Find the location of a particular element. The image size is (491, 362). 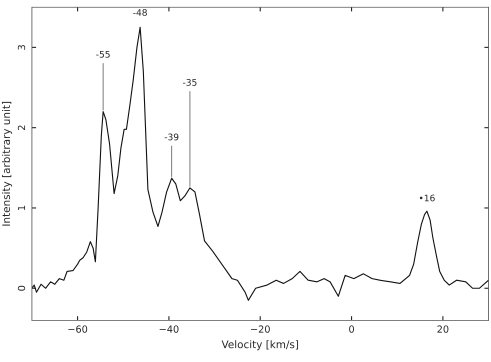

y-axis-title: Intensity [arbitrary unit] is located at coordinates (7, 164).